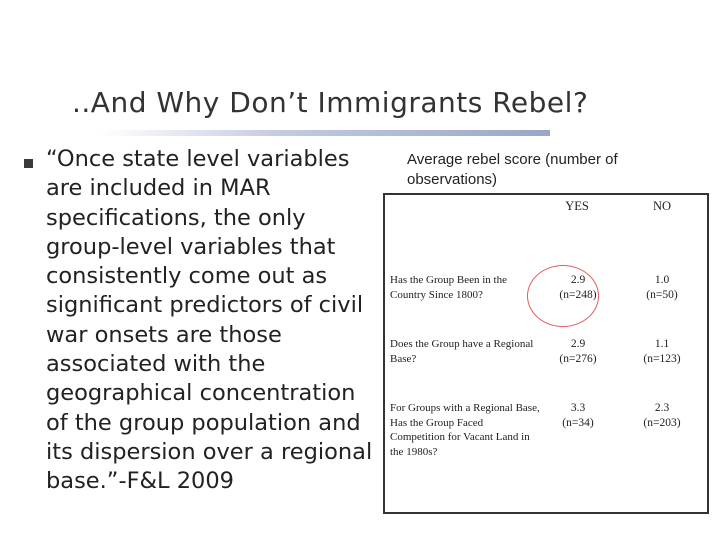 Image resolution: width=720 pixels, height=540 pixels. Describe the element at coordinates (578, 408) in the screenshot. I see `cell-value: 3.3` at that location.